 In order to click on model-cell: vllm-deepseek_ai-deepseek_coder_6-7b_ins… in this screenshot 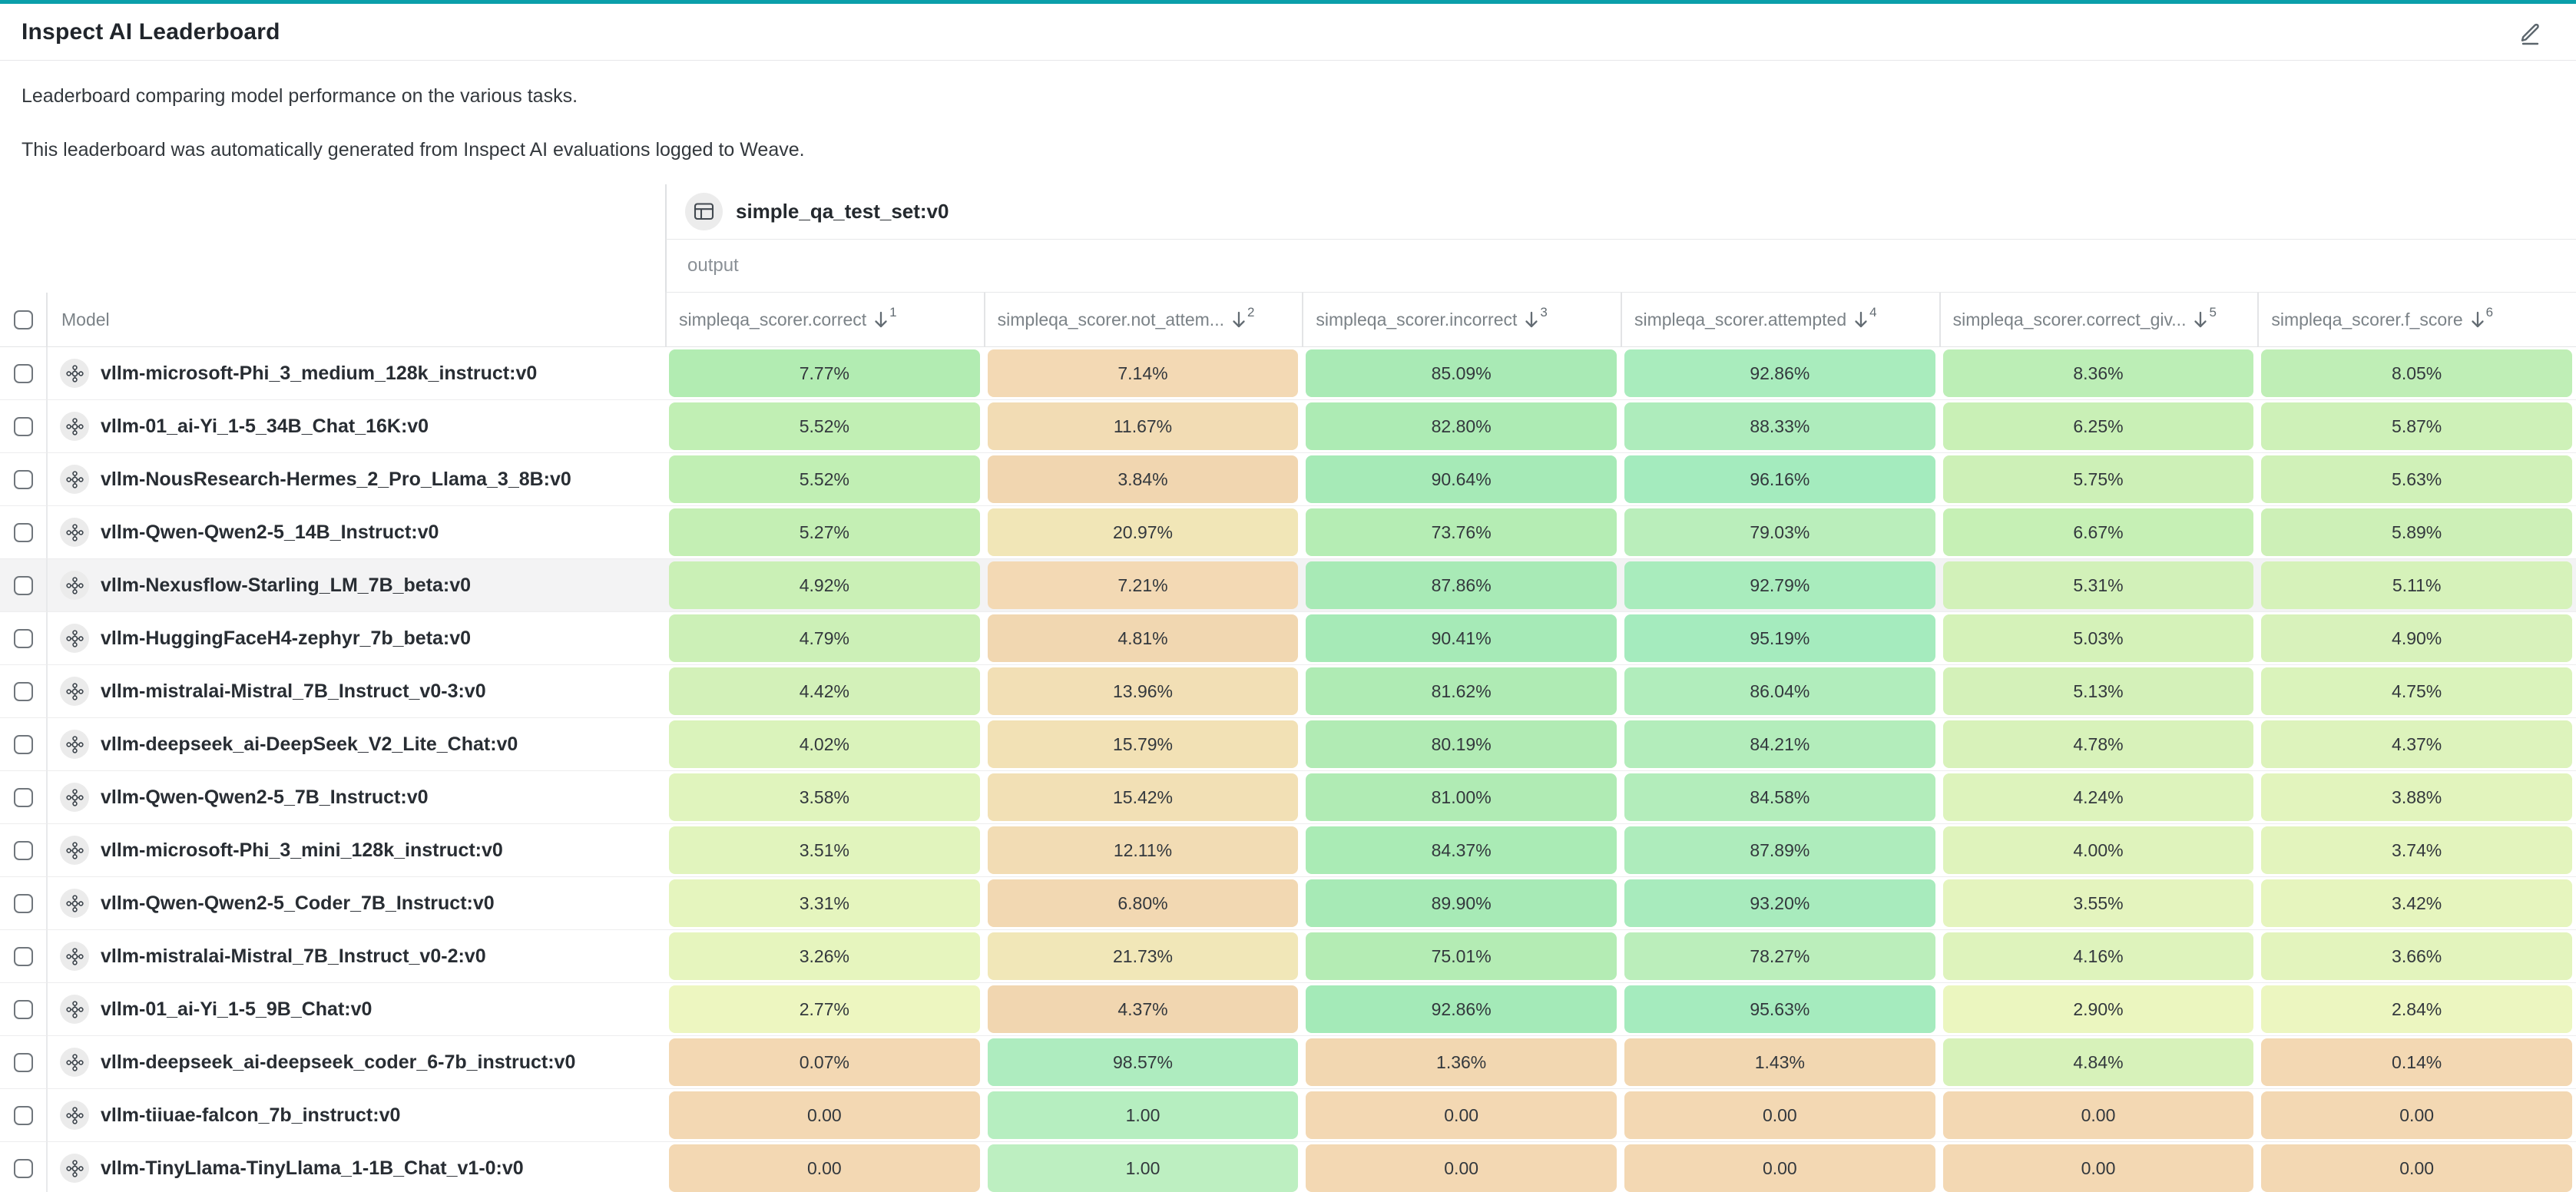, I will do `click(356, 1062)`.